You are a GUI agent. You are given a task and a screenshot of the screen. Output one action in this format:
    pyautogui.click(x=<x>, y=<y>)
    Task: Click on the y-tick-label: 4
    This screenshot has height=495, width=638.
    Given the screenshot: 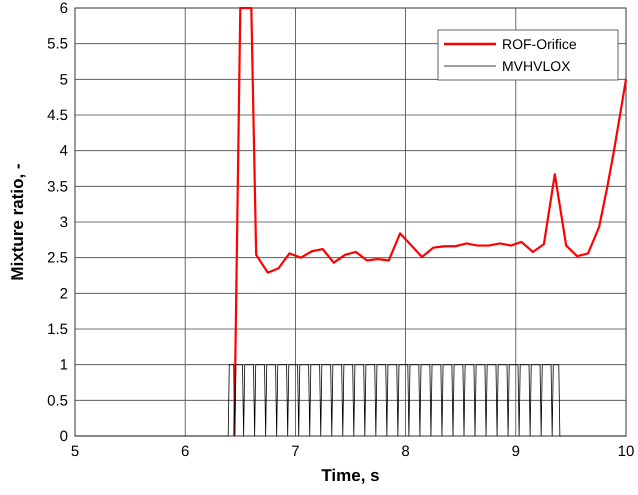 What is the action you would take?
    pyautogui.click(x=64, y=151)
    